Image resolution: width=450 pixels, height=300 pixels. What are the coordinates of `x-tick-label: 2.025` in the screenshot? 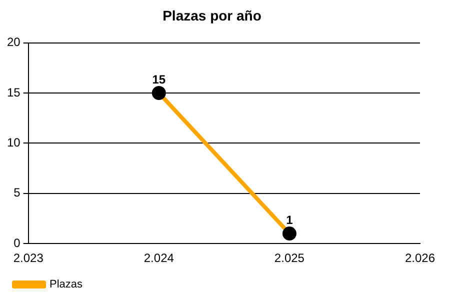 It's located at (289, 258).